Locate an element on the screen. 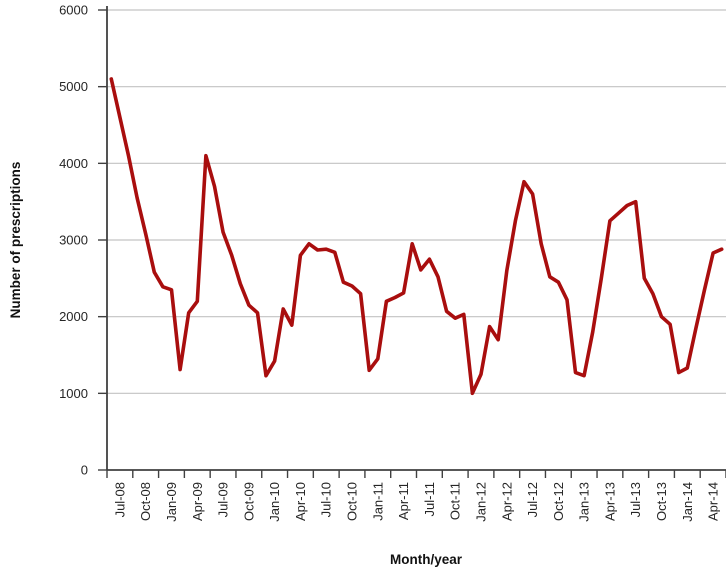  x-tick-label: Oct-12 is located at coordinates (558, 501).